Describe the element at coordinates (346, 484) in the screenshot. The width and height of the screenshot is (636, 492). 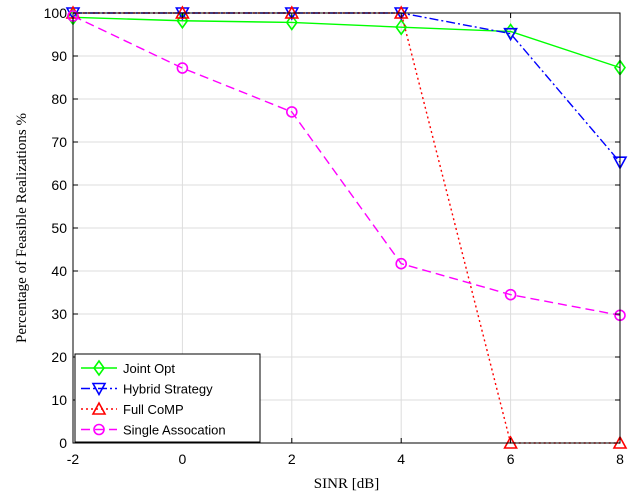
I see `x-axis-label: SINR [dB]` at that location.